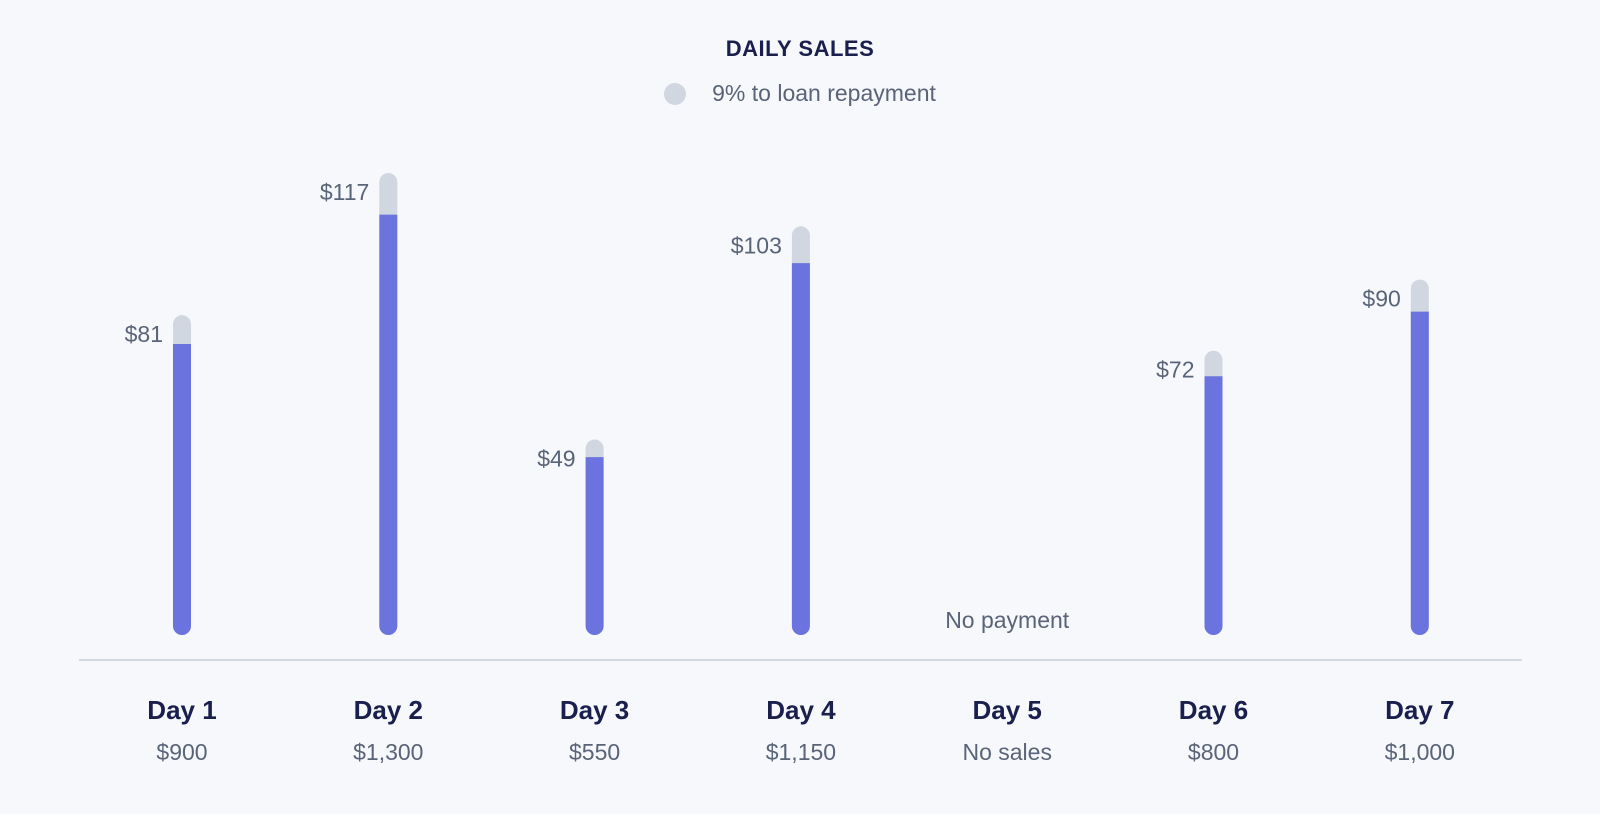 This screenshot has height=814, width=1600. Describe the element at coordinates (556, 459) in the screenshot. I see `repayment-value-label: $49` at that location.